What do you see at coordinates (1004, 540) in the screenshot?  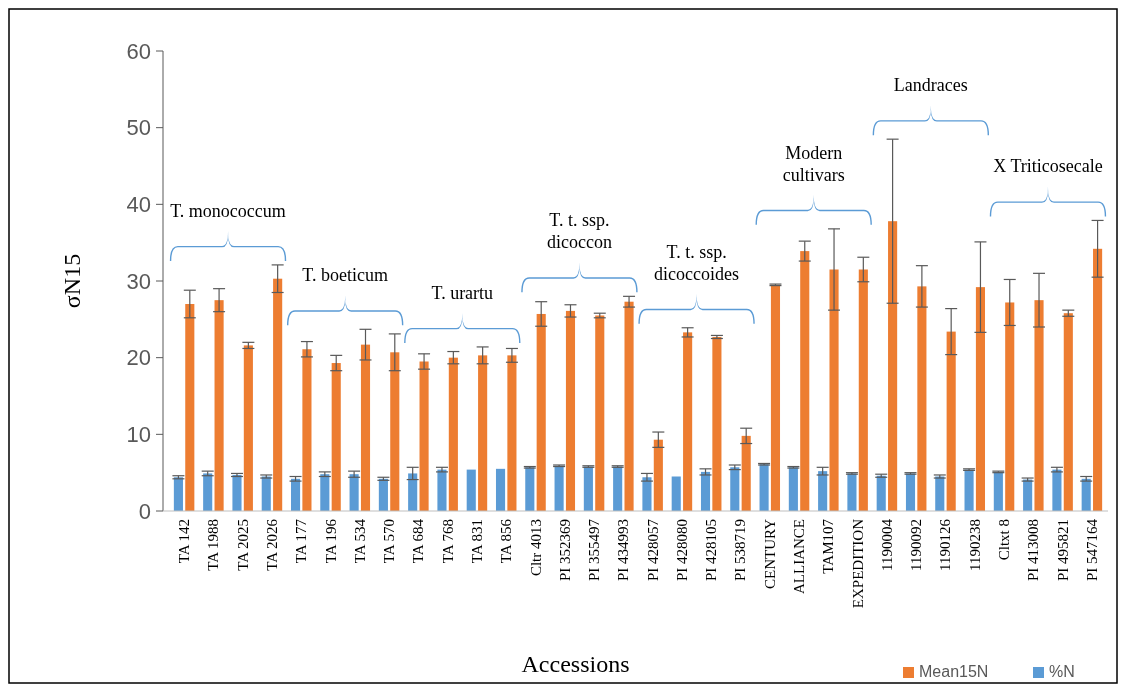 I see `x-tick-label: Cltxt 8` at bounding box center [1004, 540].